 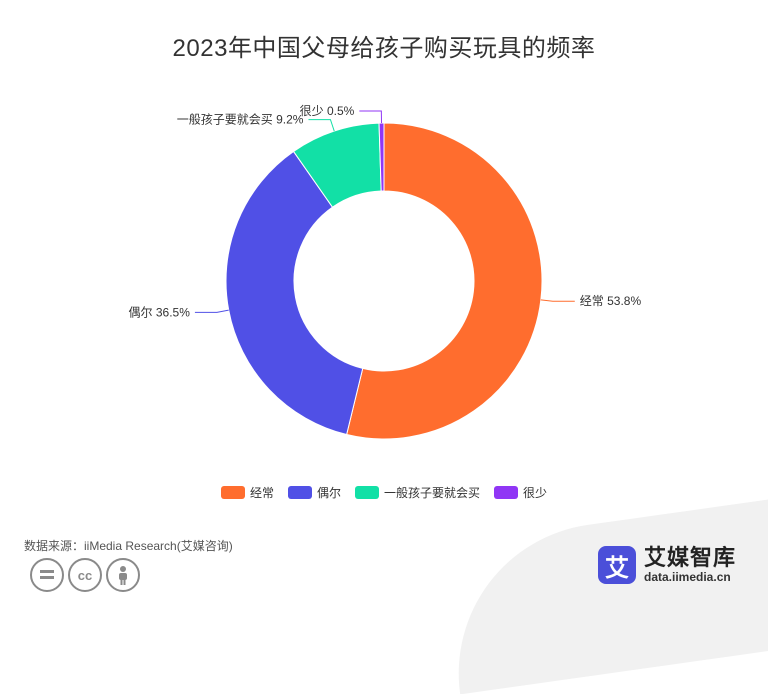 I want to click on chart-legend: 经常 偶尔 一般孩子要就会买 很少, so click(x=384, y=492).